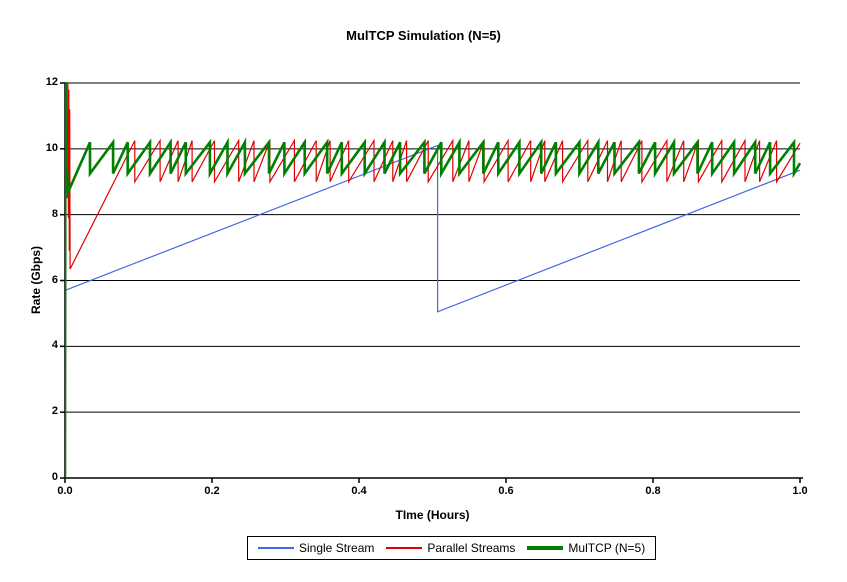 The height and width of the screenshot is (582, 847). Describe the element at coordinates (276, 548) in the screenshot. I see `legend-line-sample-single-stream` at that location.